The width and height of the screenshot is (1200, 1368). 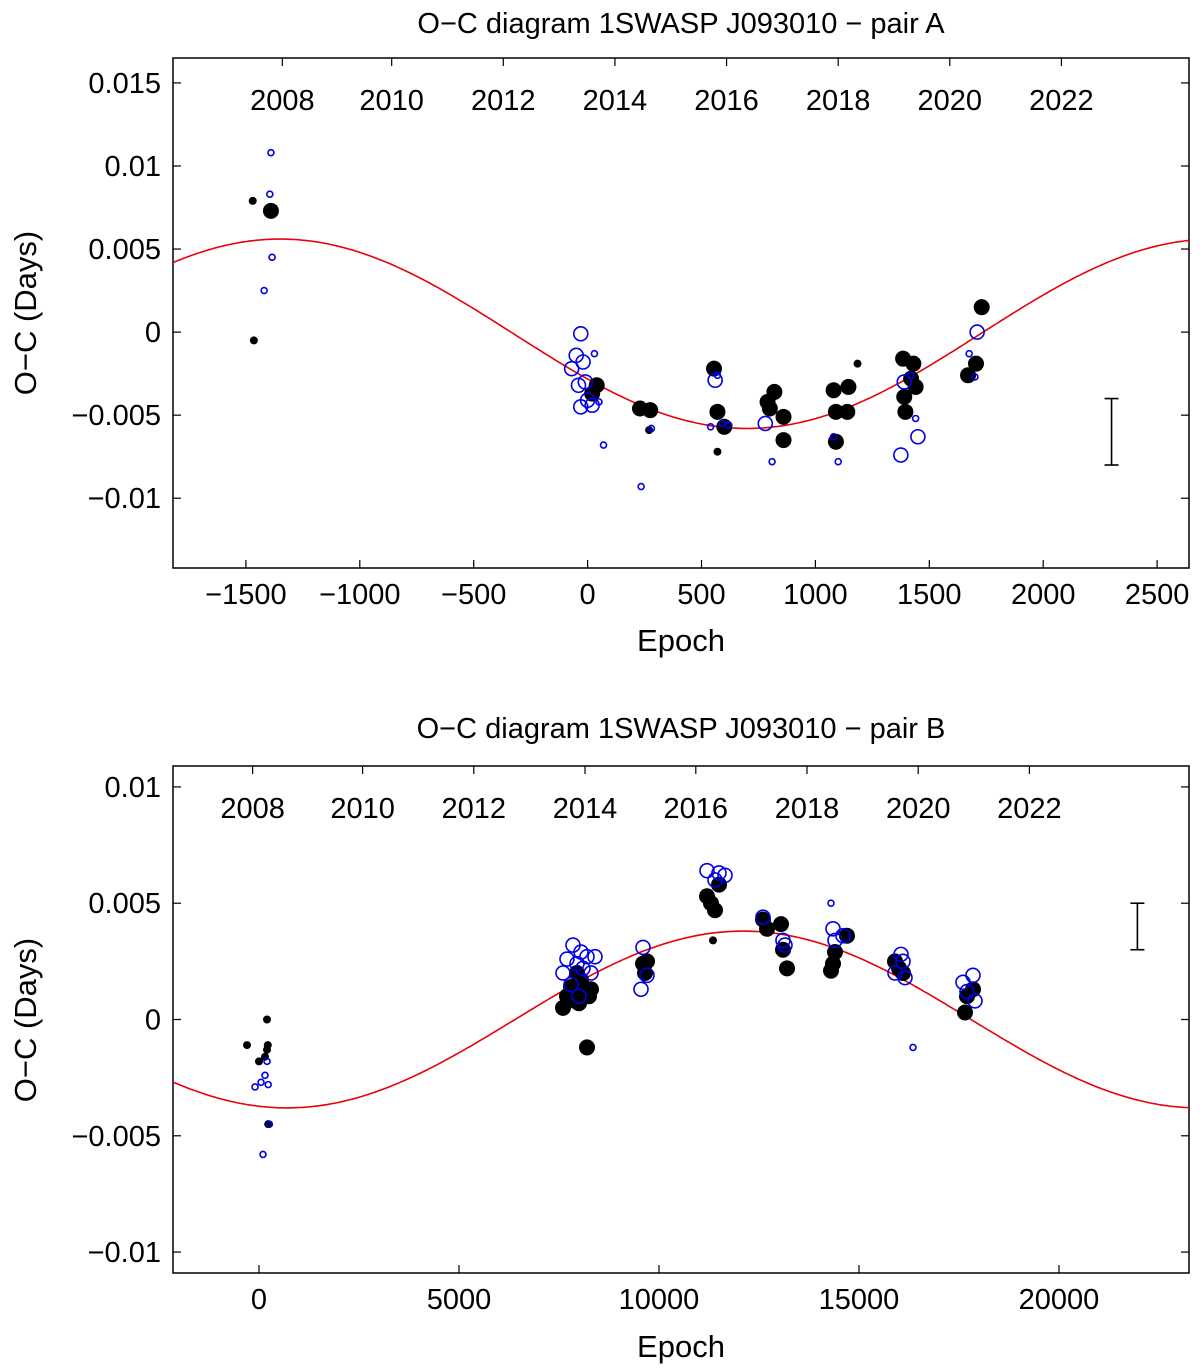 What do you see at coordinates (1043, 595) in the screenshot?
I see `x-tick-label: 2000` at bounding box center [1043, 595].